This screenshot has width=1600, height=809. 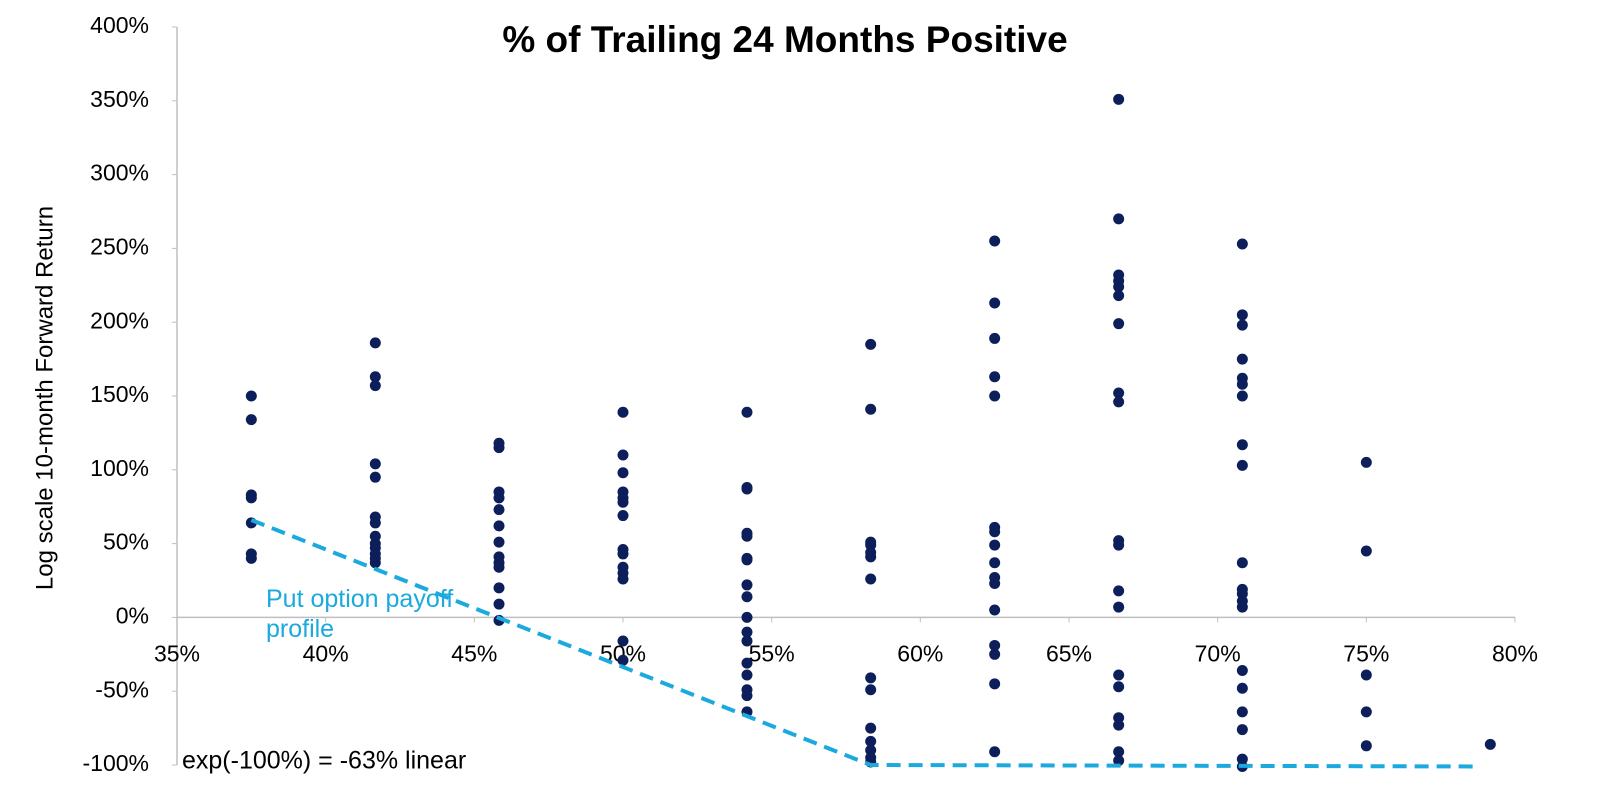 What do you see at coordinates (920, 653) in the screenshot?
I see `x-tick-label: 60%` at bounding box center [920, 653].